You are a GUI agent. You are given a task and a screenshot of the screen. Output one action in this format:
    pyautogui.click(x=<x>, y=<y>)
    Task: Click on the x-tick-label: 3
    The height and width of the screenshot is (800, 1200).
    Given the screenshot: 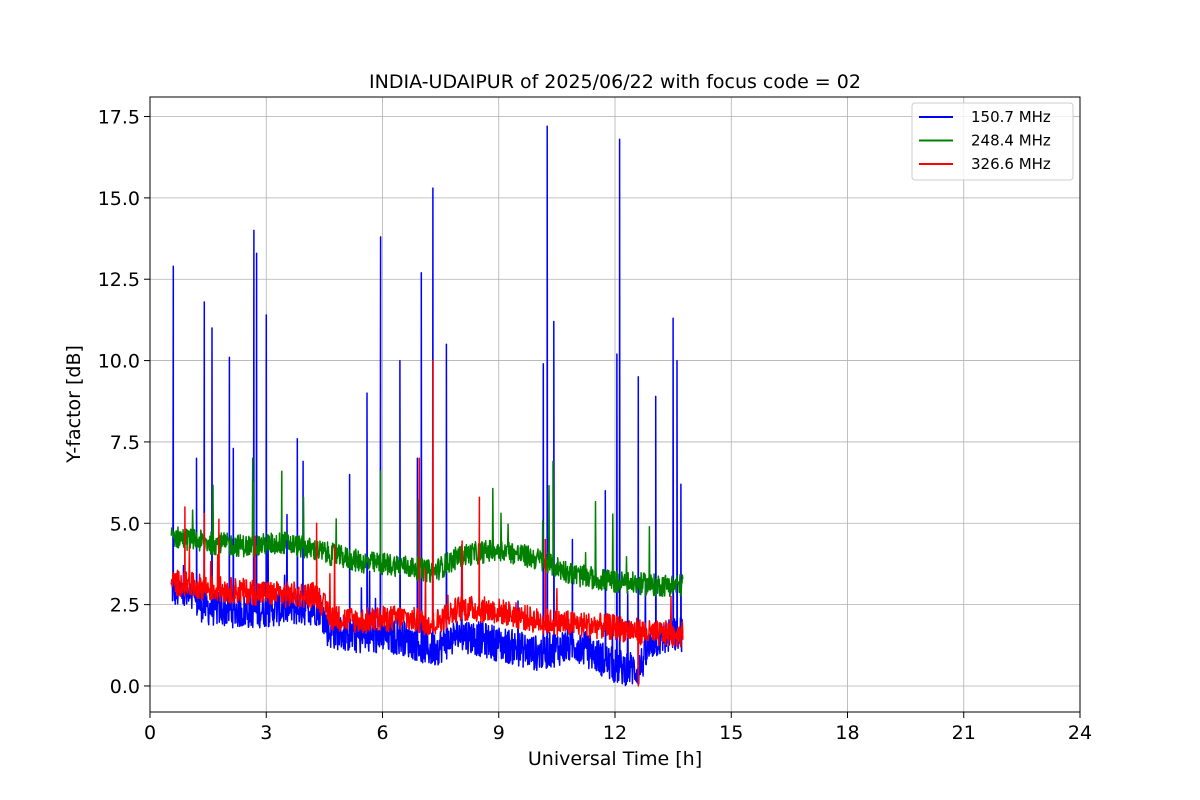 What is the action you would take?
    pyautogui.click(x=266, y=733)
    